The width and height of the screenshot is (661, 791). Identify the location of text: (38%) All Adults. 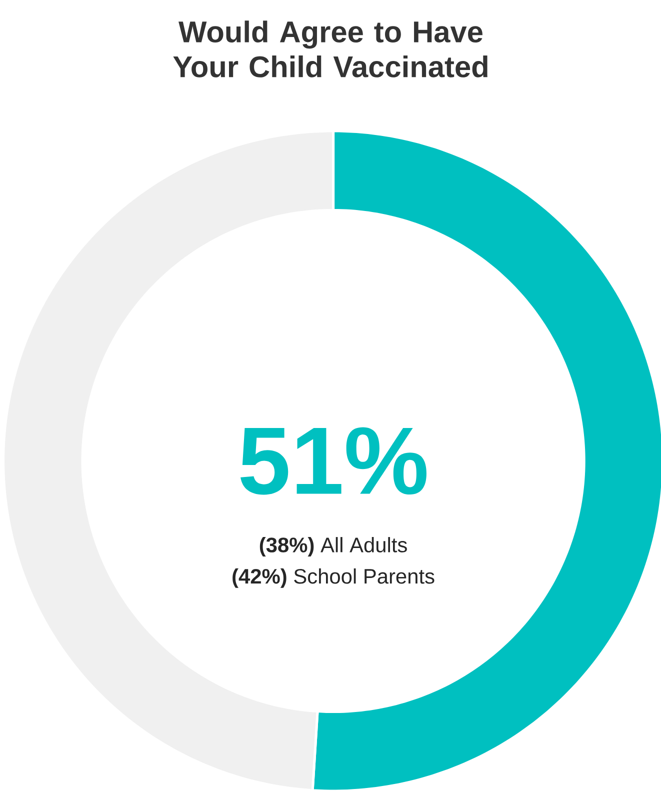
(333, 547).